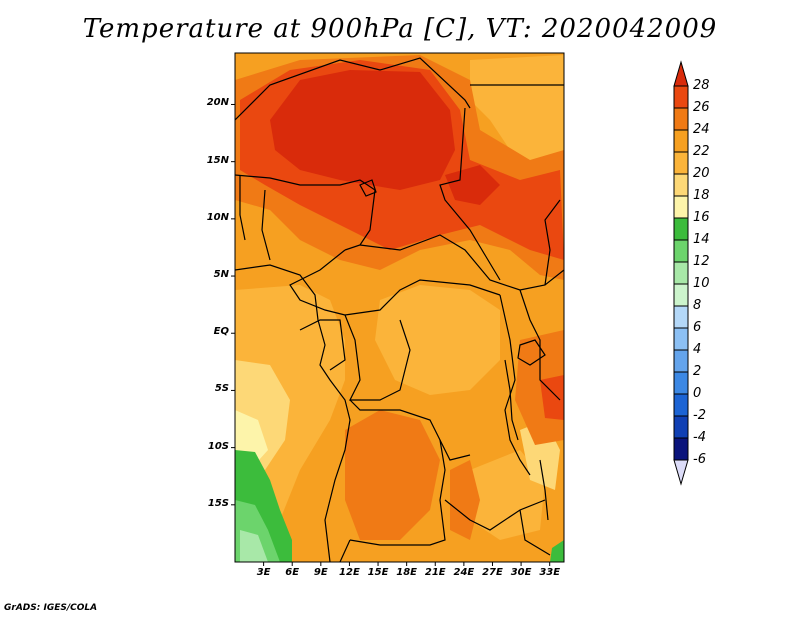  What do you see at coordinates (531, 352) in the screenshot?
I see `lake-victoria` at bounding box center [531, 352].